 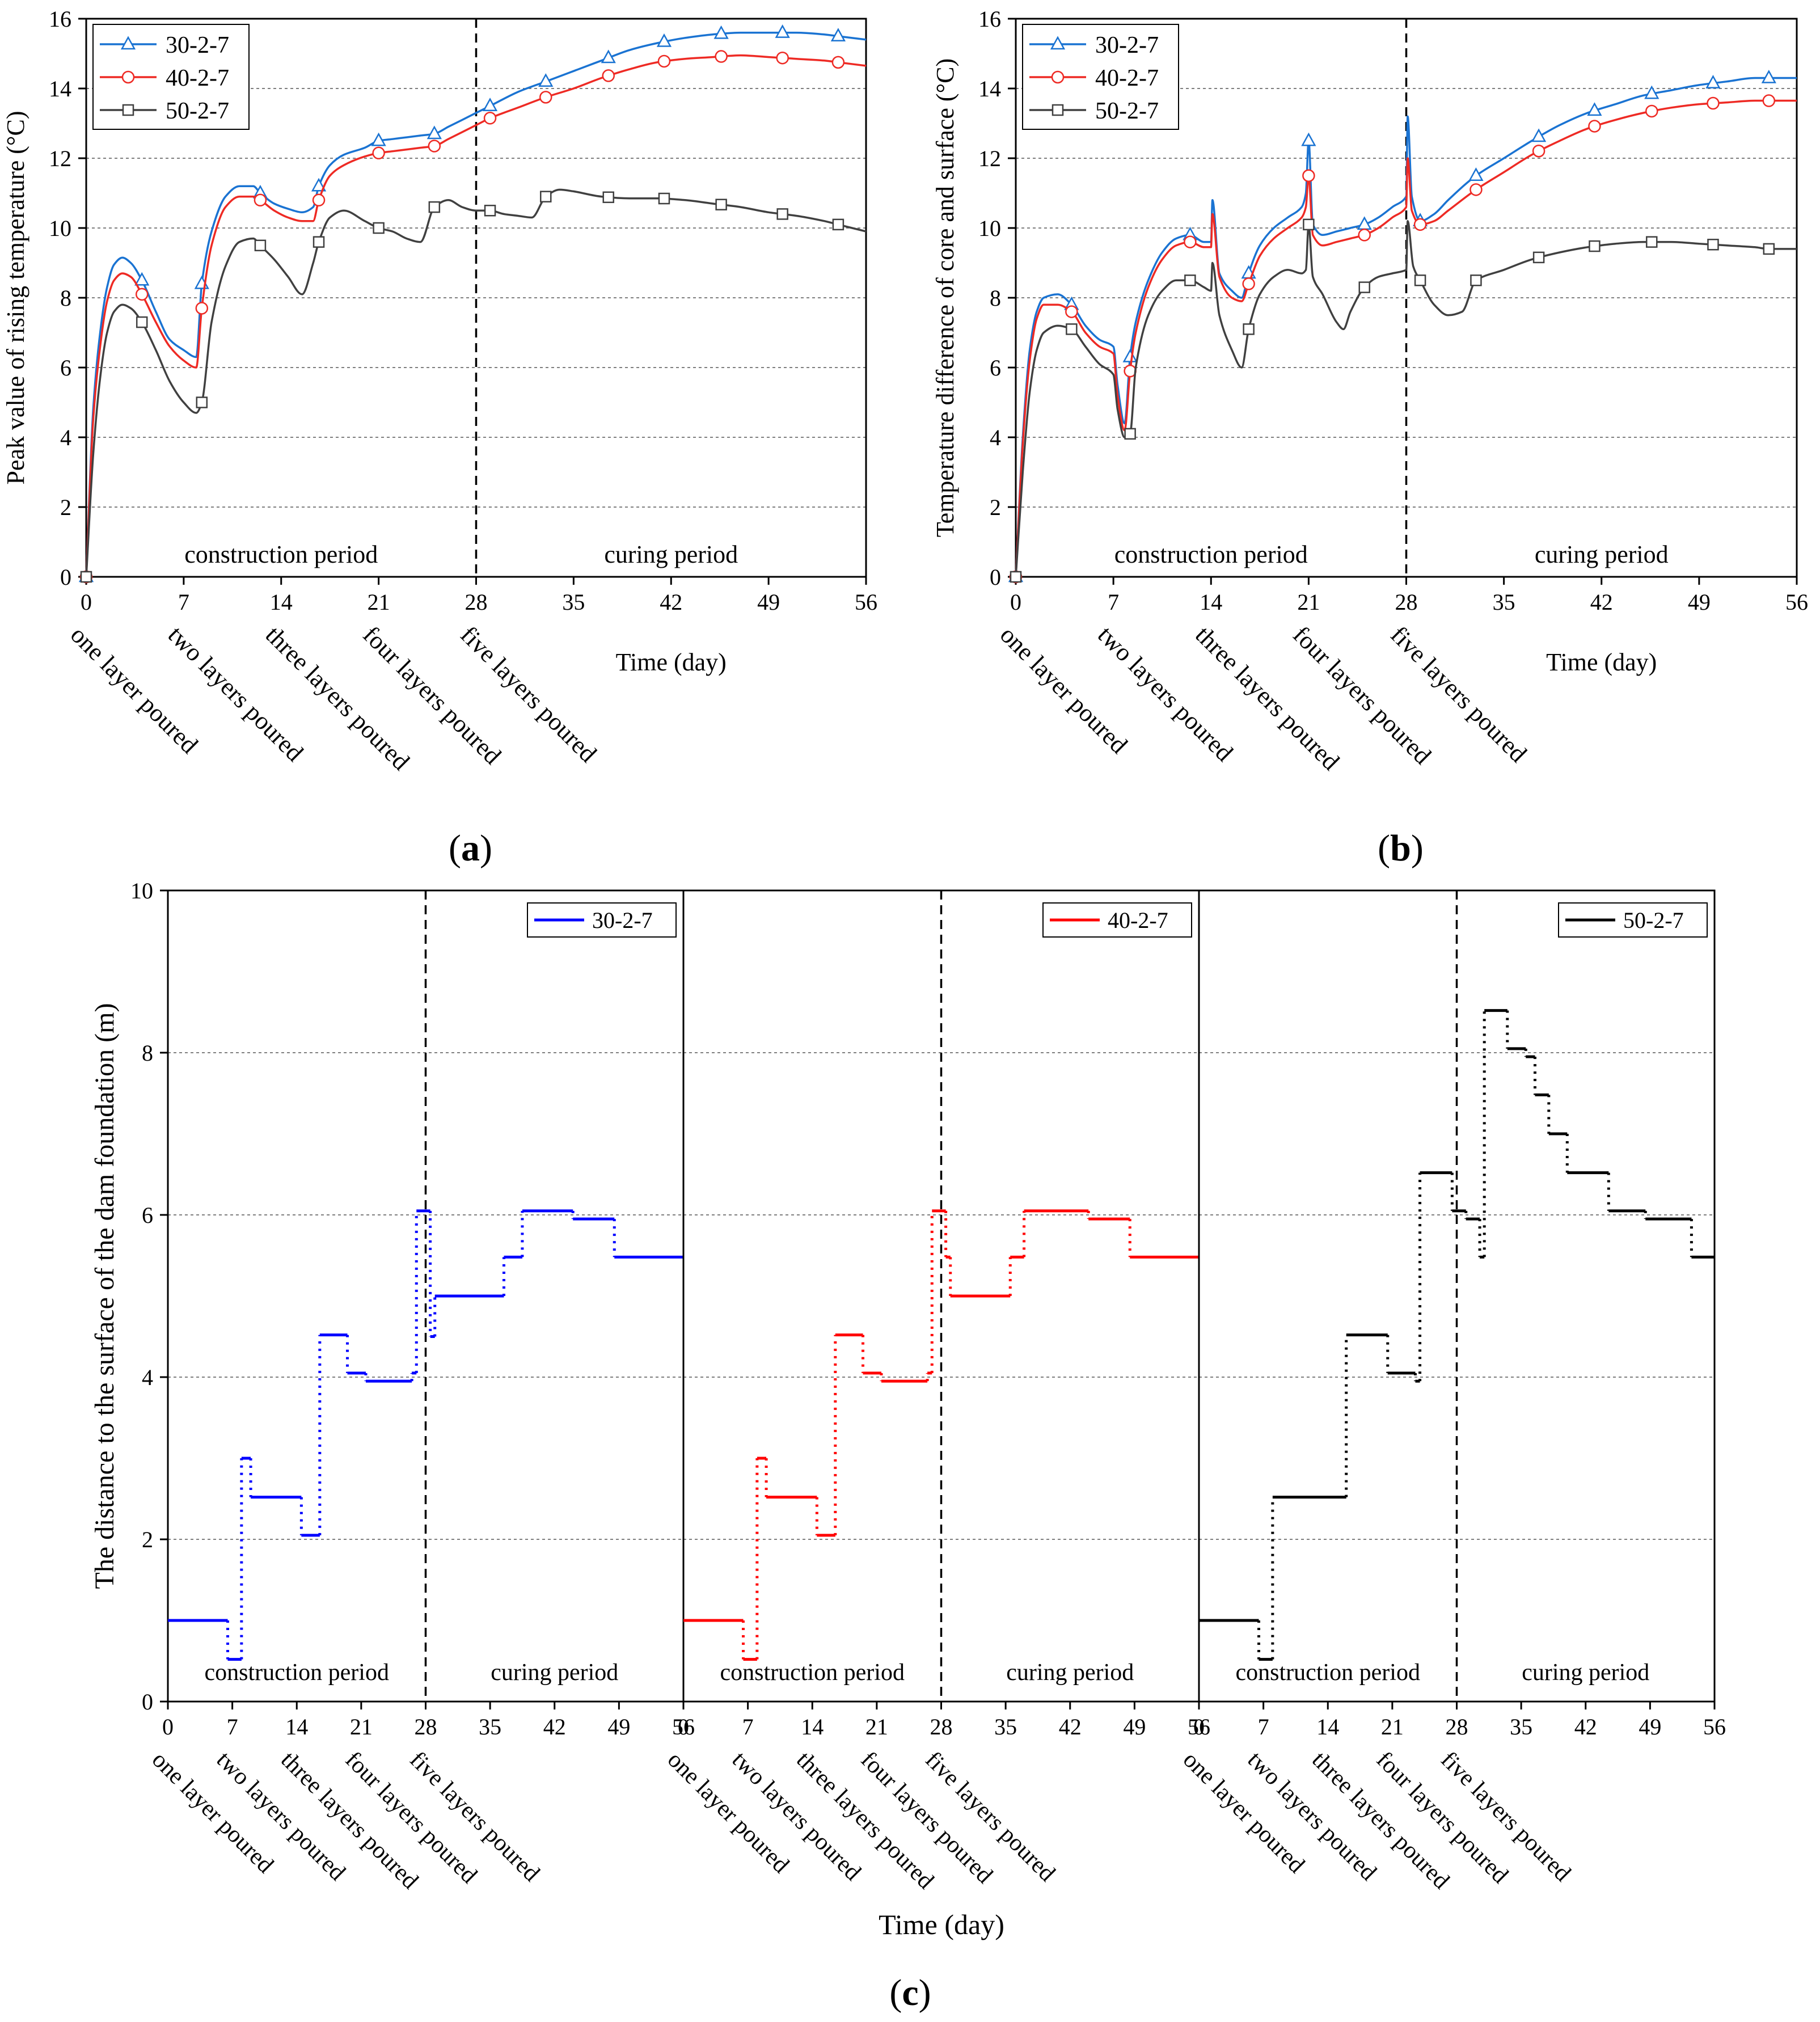 I want to click on y-axis-title: Peak value of rising temperature (°C), so click(x=15, y=297).